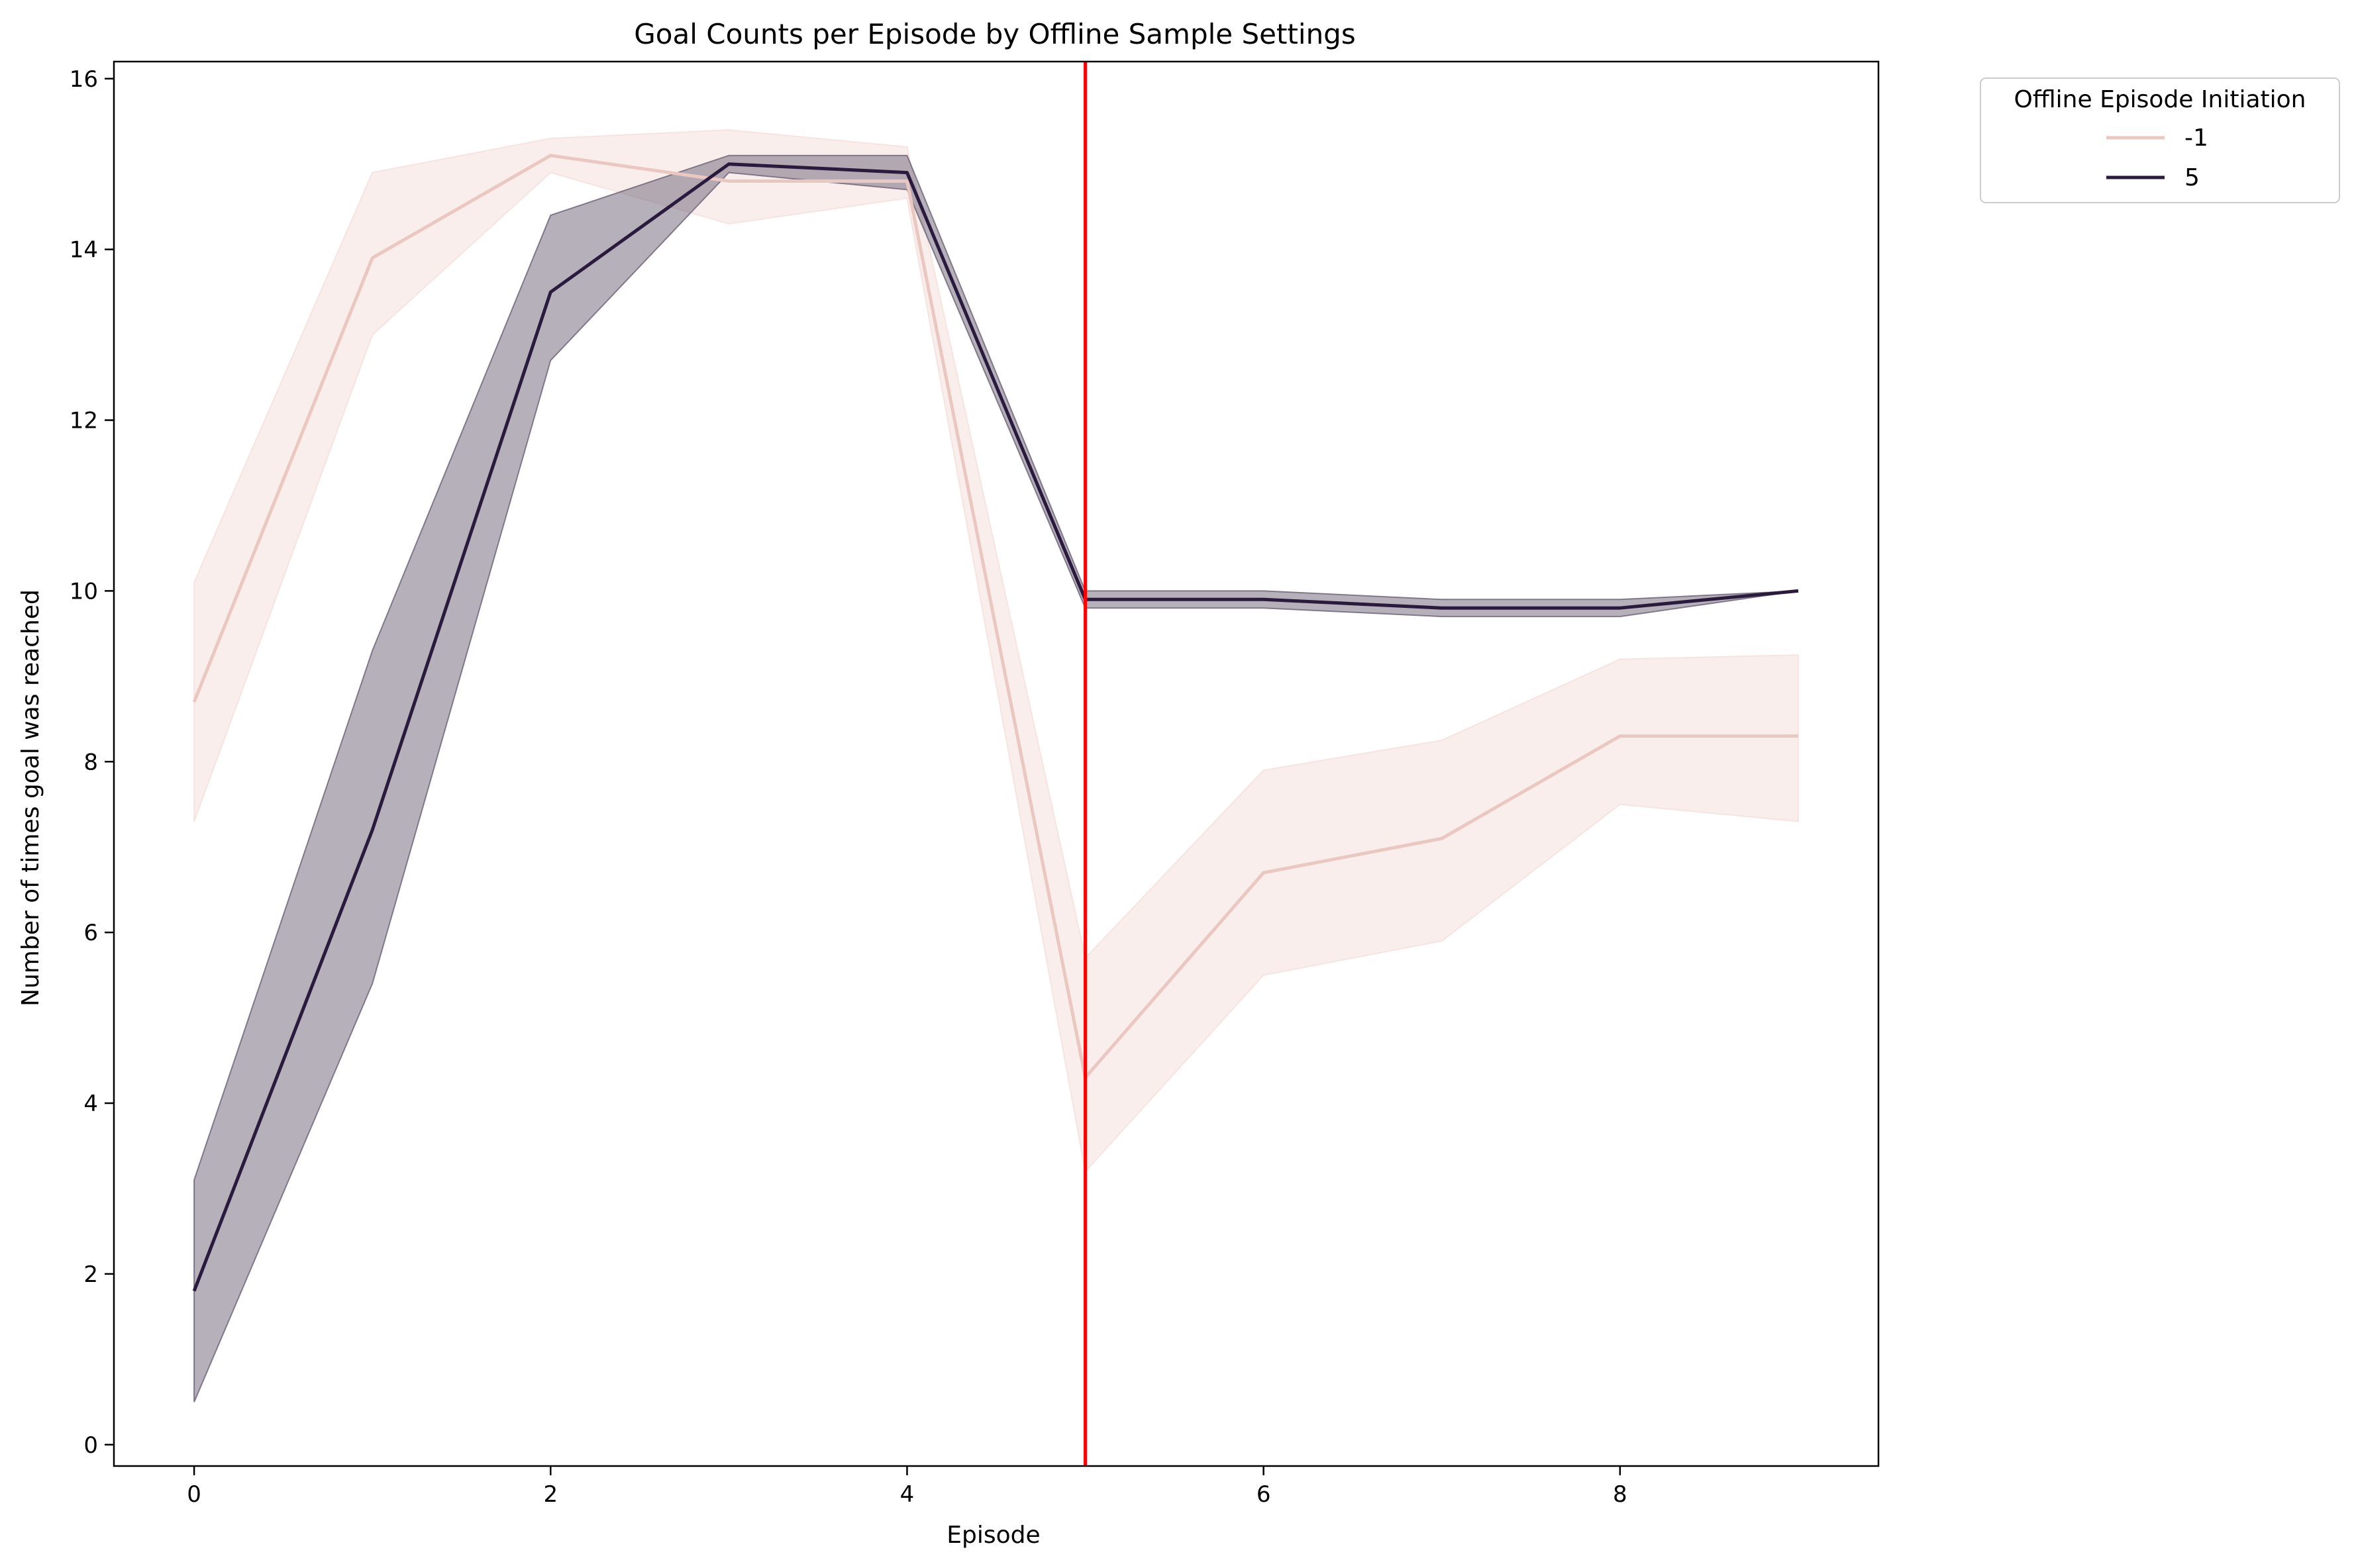  What do you see at coordinates (2160, 99) in the screenshot?
I see `legend-title: Offline Episode Initiation` at bounding box center [2160, 99].